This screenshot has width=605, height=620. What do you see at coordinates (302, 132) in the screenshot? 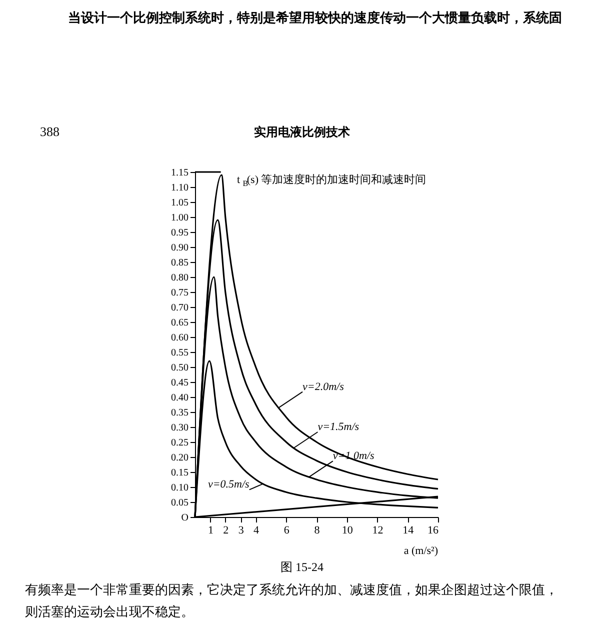
I see `text: 实用电液比例技术` at bounding box center [302, 132].